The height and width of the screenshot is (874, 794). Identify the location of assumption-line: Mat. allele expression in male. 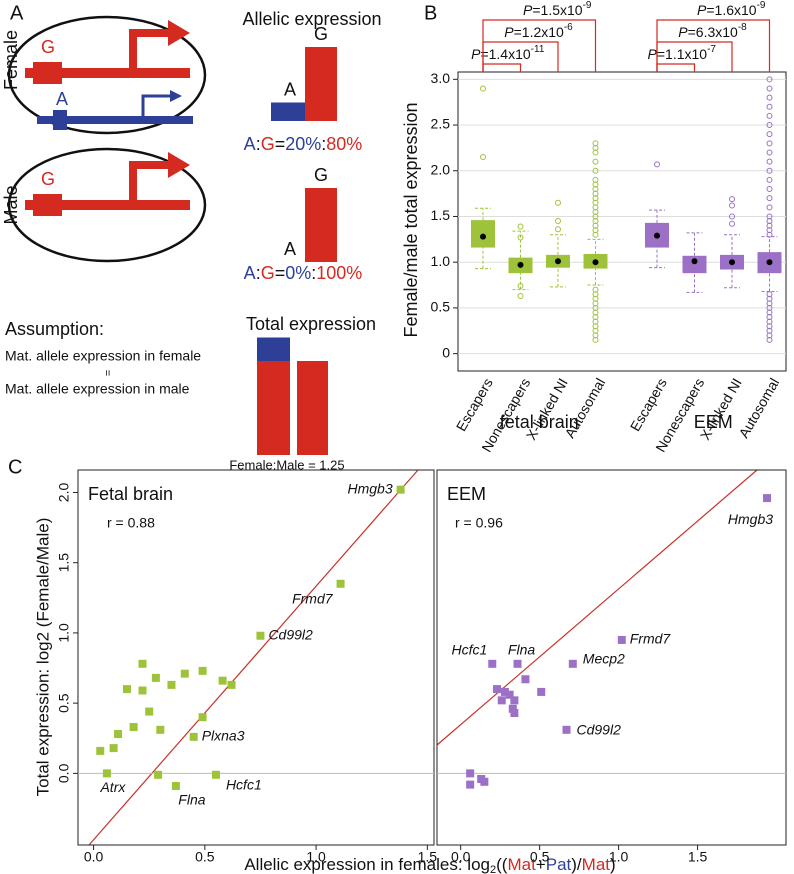
(97, 389).